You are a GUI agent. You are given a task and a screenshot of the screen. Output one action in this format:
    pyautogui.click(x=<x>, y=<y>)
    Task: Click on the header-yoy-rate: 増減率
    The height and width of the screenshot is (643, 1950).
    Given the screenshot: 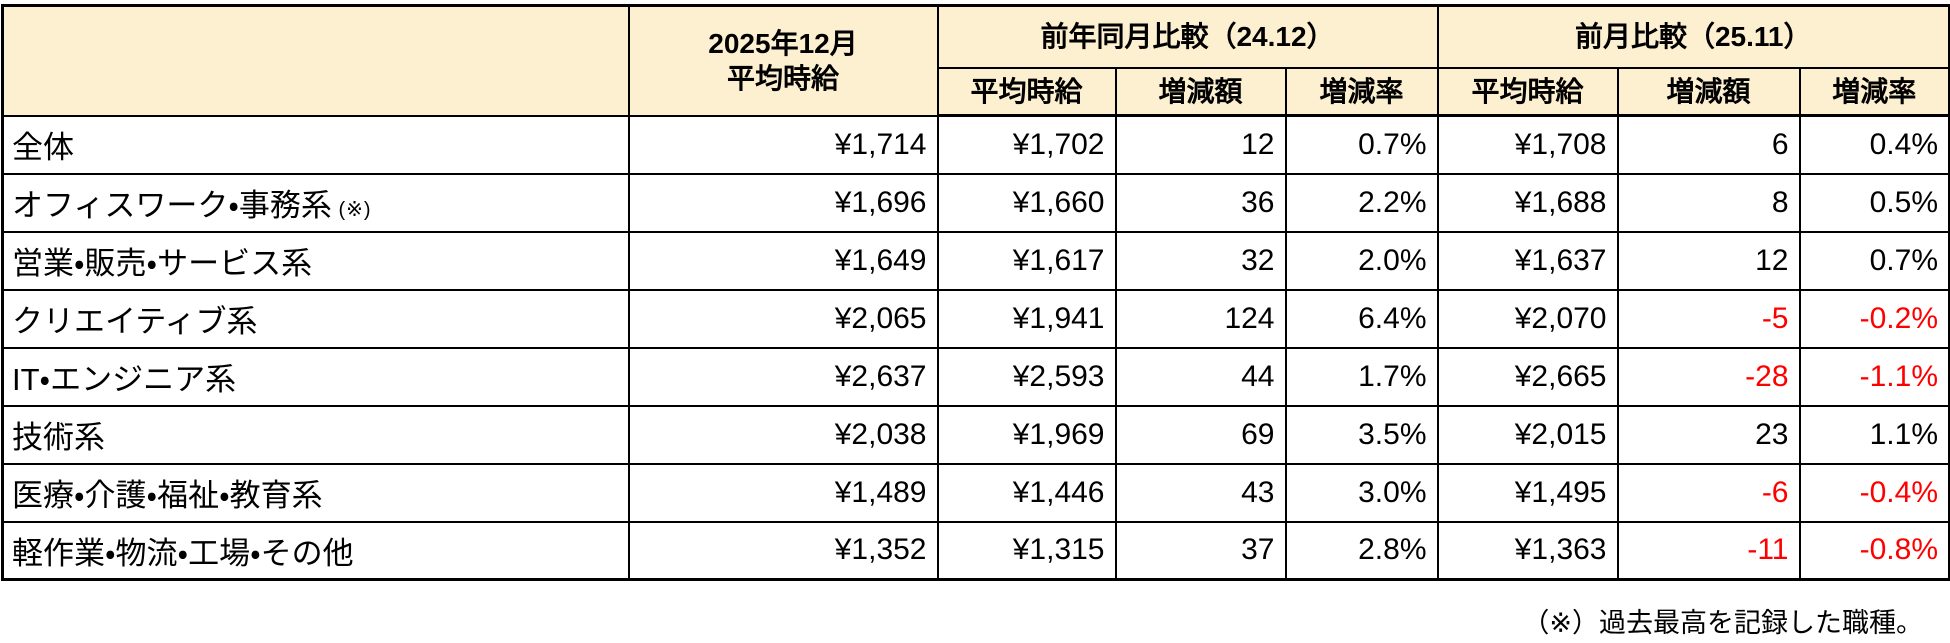 What is the action you would take?
    pyautogui.click(x=1361, y=91)
    